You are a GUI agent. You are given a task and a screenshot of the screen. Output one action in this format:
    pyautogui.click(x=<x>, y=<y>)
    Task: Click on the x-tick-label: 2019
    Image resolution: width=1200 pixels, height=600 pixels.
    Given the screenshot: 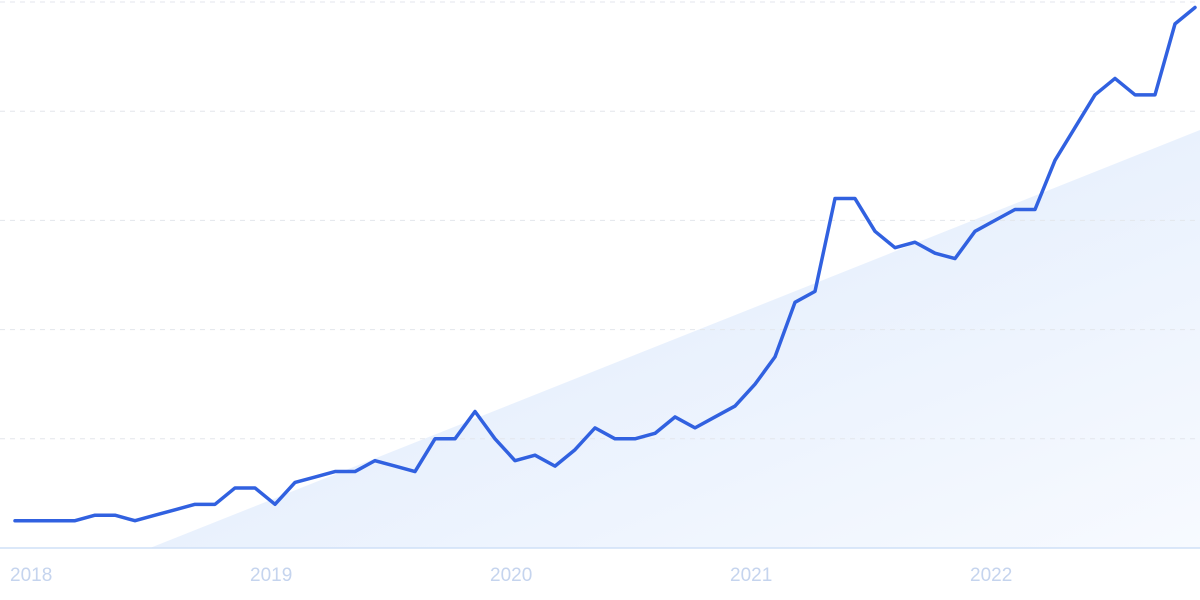 What is the action you would take?
    pyautogui.click(x=271, y=575)
    